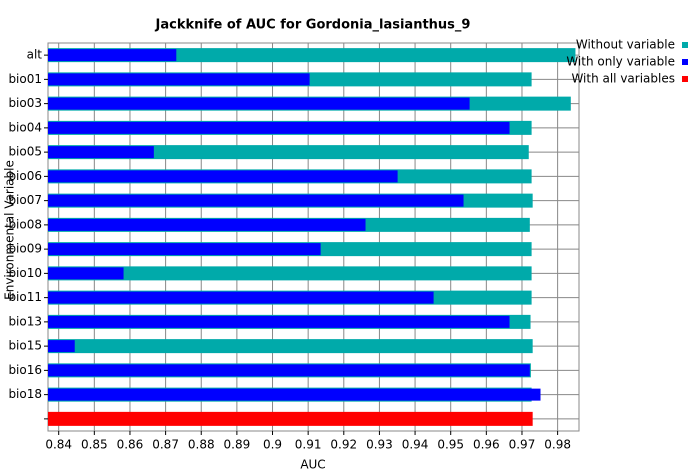  What do you see at coordinates (25, 370) in the screenshot?
I see `y-tick-label: bio16` at bounding box center [25, 370].